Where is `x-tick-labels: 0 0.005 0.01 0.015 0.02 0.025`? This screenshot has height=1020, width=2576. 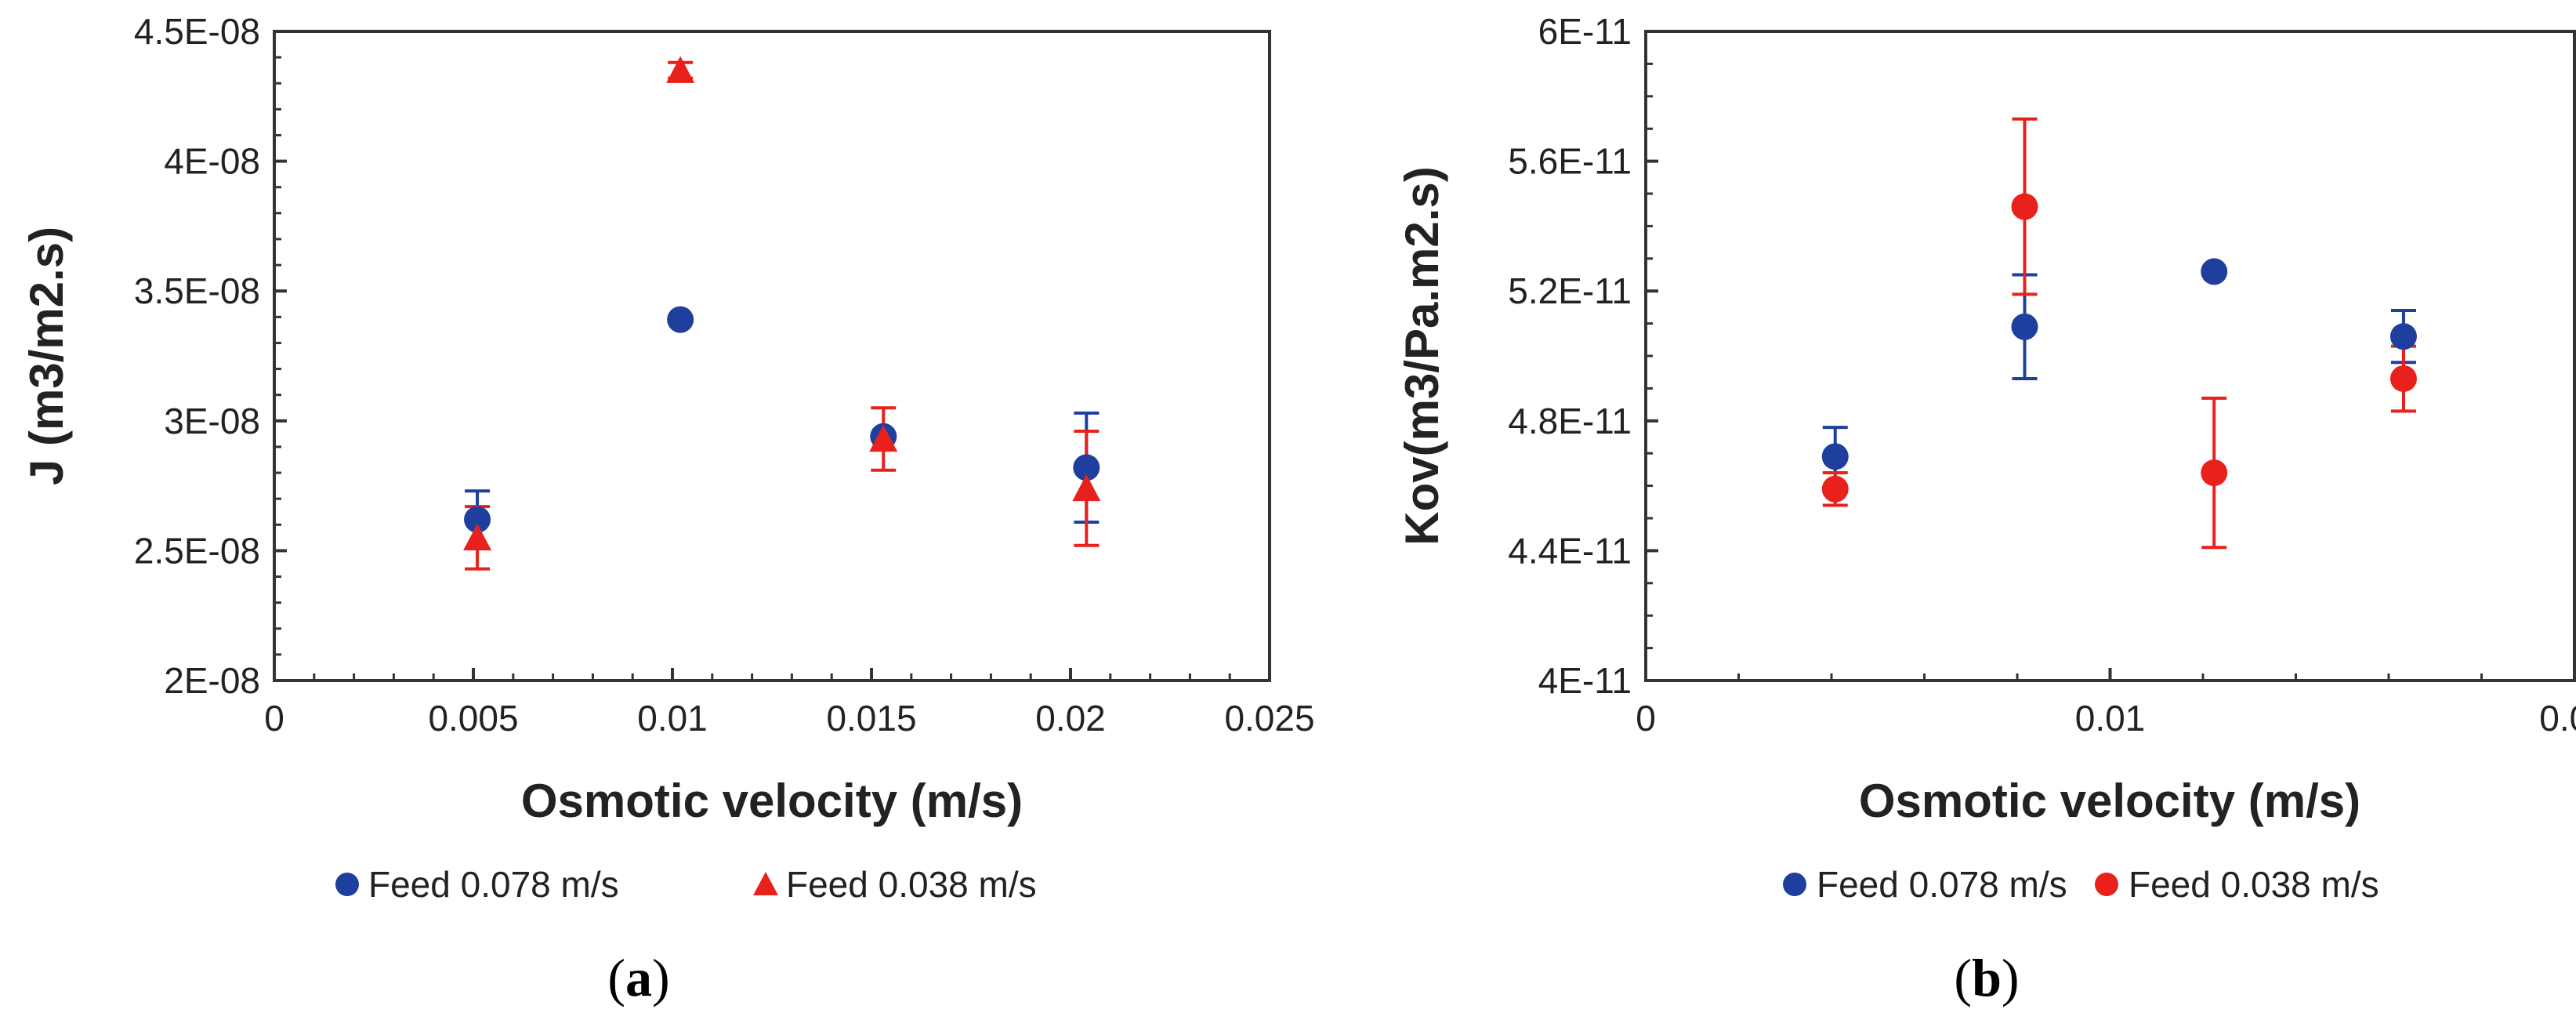
x-tick-labels: 0 0.005 0.01 0.015 0.02 0.025 is located at coordinates (789, 718).